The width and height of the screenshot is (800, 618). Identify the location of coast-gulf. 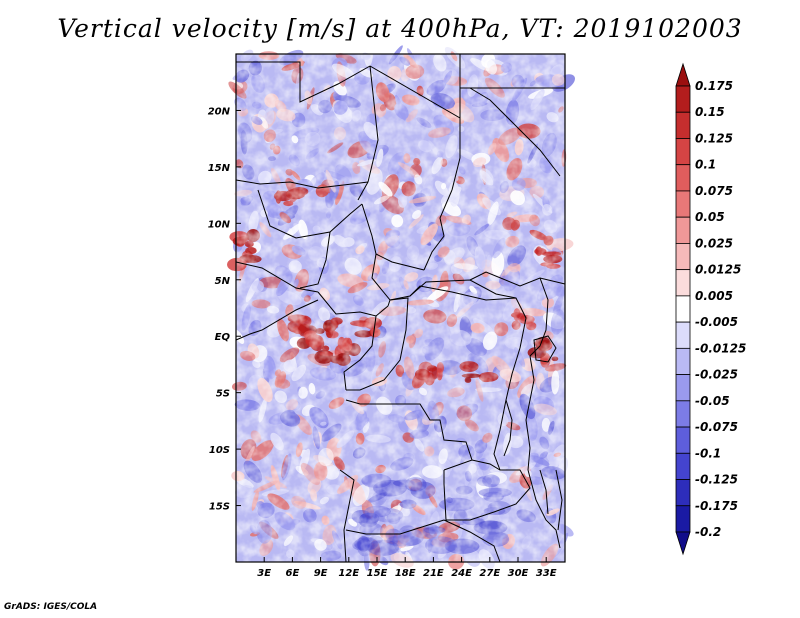
(277, 320).